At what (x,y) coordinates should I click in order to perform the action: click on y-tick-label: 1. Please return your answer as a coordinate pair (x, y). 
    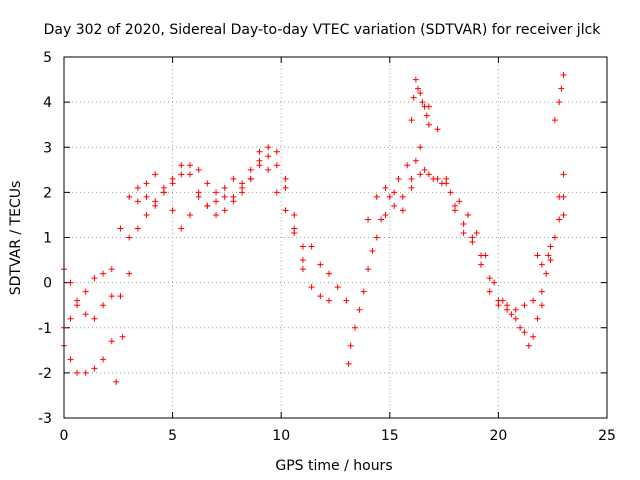
    Looking at the image, I should click on (47, 239).